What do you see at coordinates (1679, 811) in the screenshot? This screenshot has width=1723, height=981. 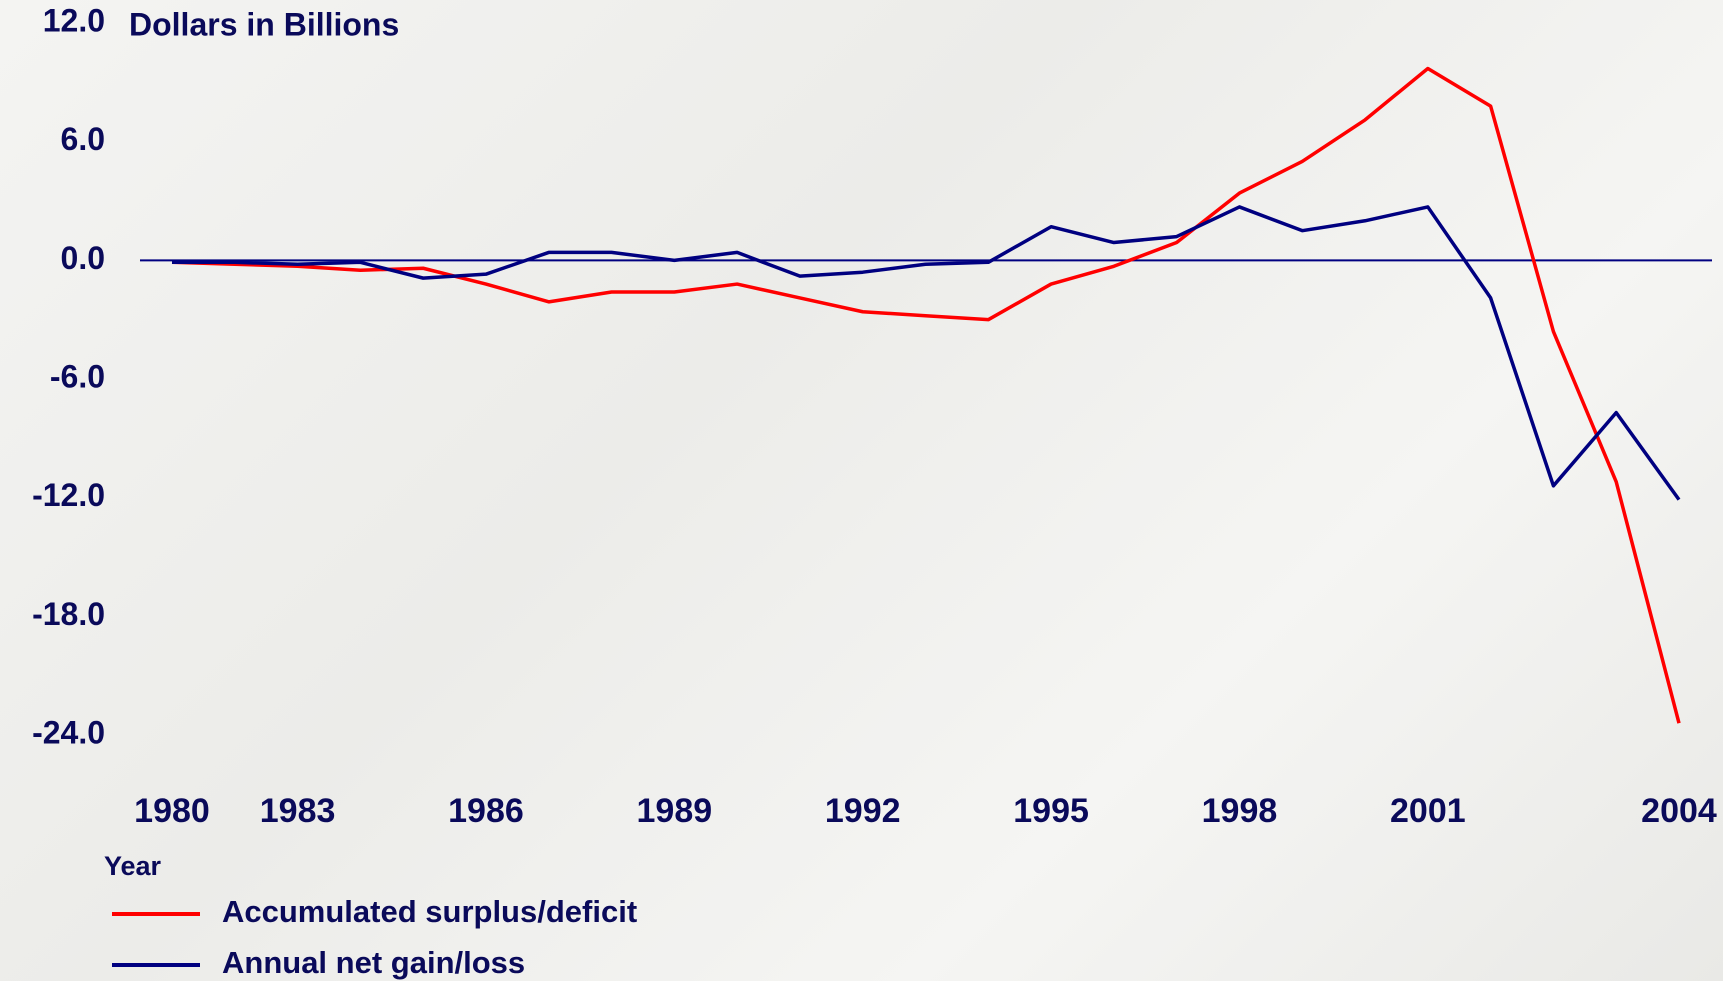 I see `x-tick-label: 2004` at bounding box center [1679, 811].